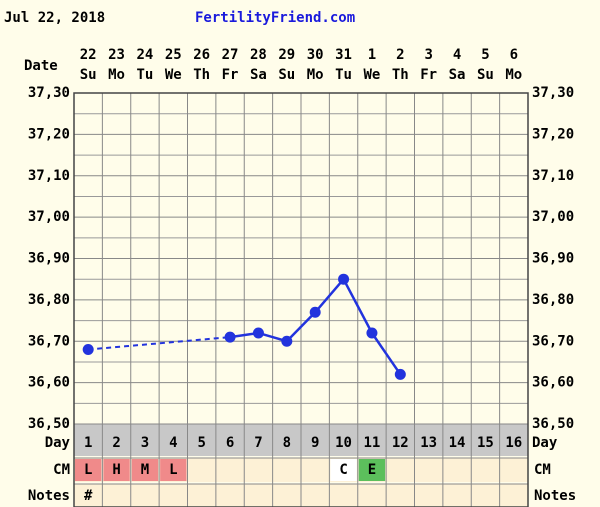  What do you see at coordinates (400, 443) in the screenshot?
I see `day-number: 12` at bounding box center [400, 443].